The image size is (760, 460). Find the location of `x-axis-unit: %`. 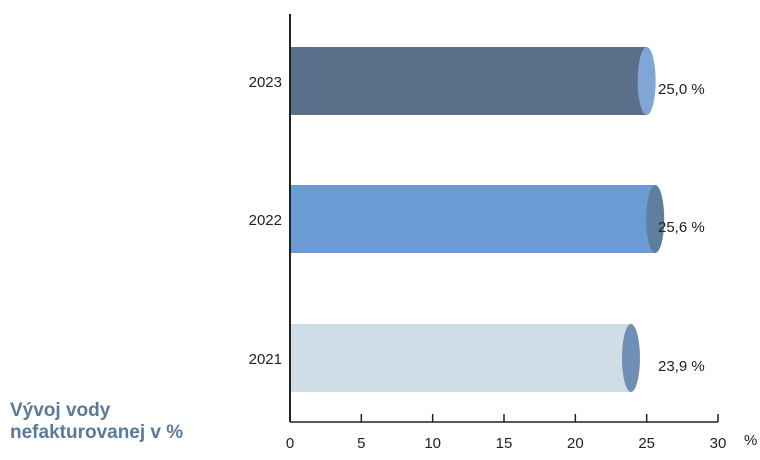

x-axis-unit: % is located at coordinates (750, 440).